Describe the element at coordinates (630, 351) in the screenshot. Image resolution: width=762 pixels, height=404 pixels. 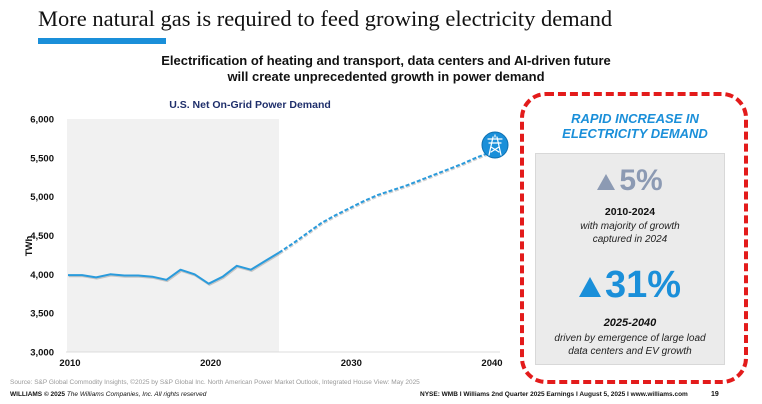
I see `stat-forecast-desc-line-2: data centers and EV growth` at that location.